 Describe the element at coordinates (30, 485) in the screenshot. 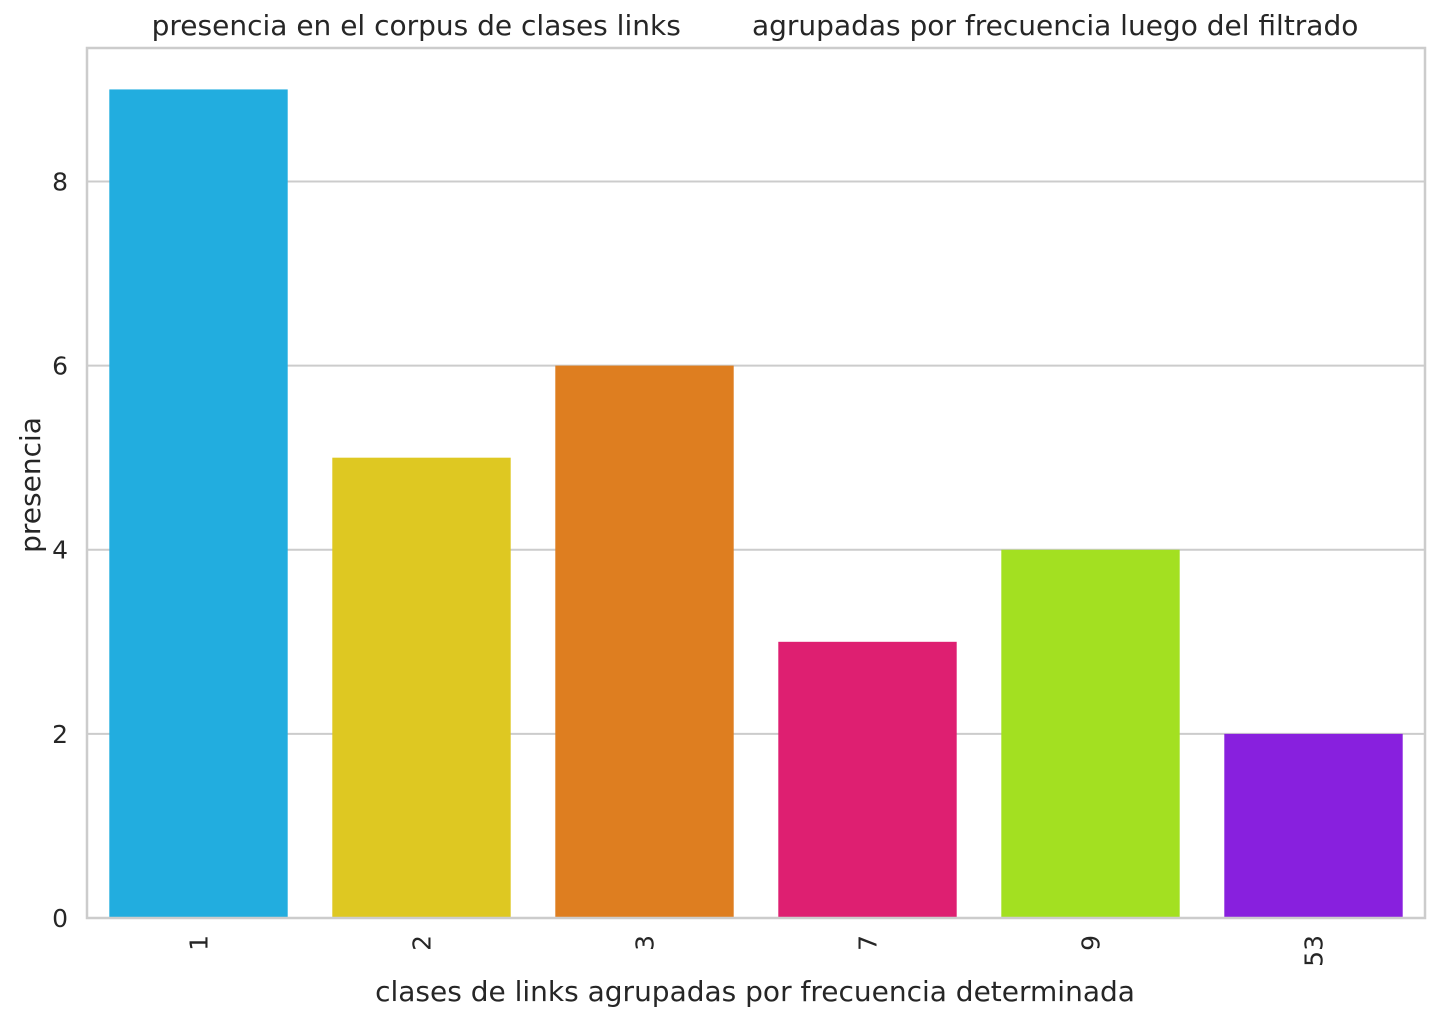

I see `y-axis-label: presencia` at that location.